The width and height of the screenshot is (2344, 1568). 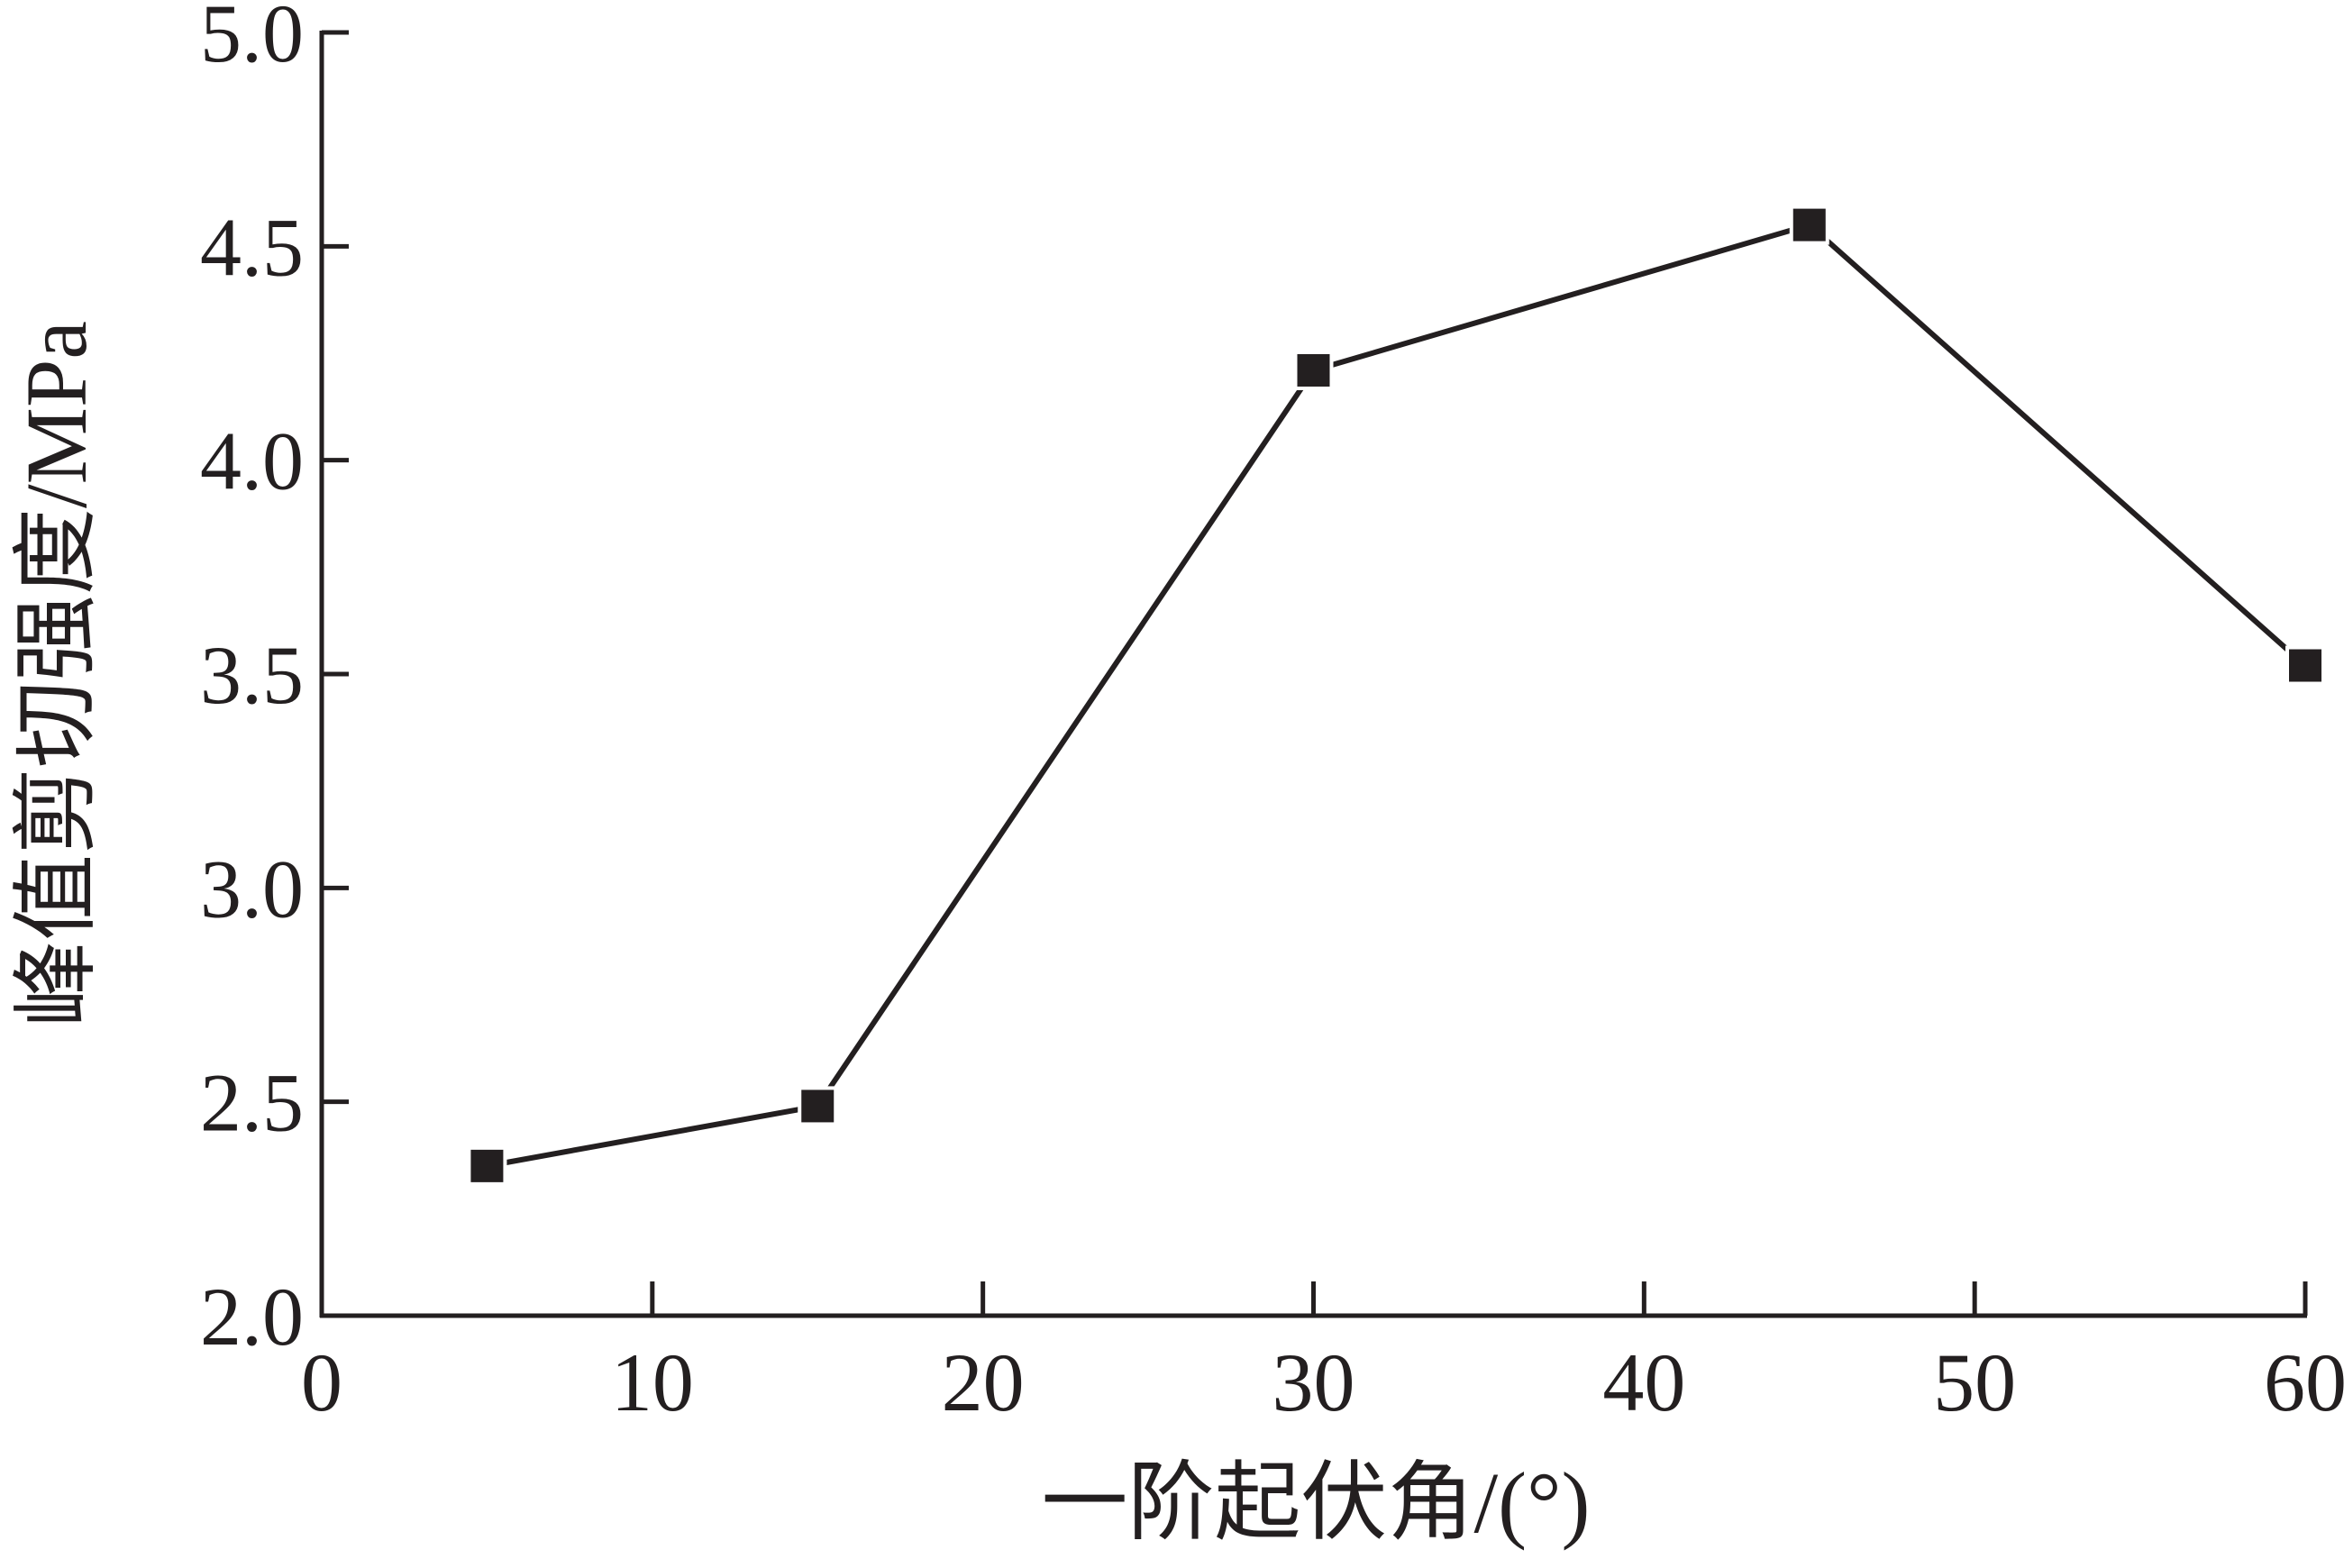 I want to click on x-tick-label: 20, so click(x=983, y=1382).